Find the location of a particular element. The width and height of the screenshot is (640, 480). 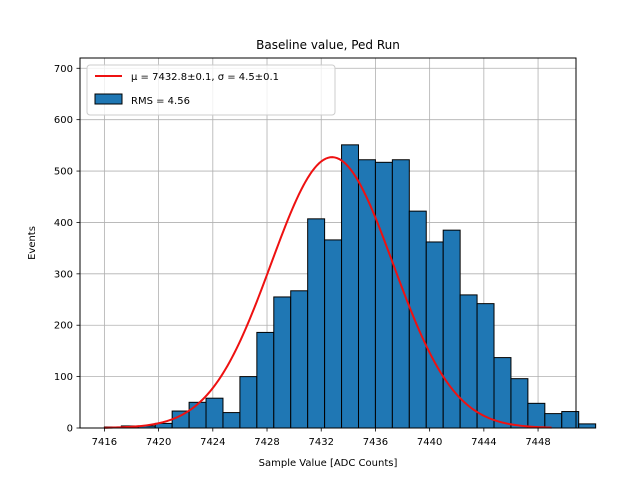

legend-hist-swatch is located at coordinates (108, 99).